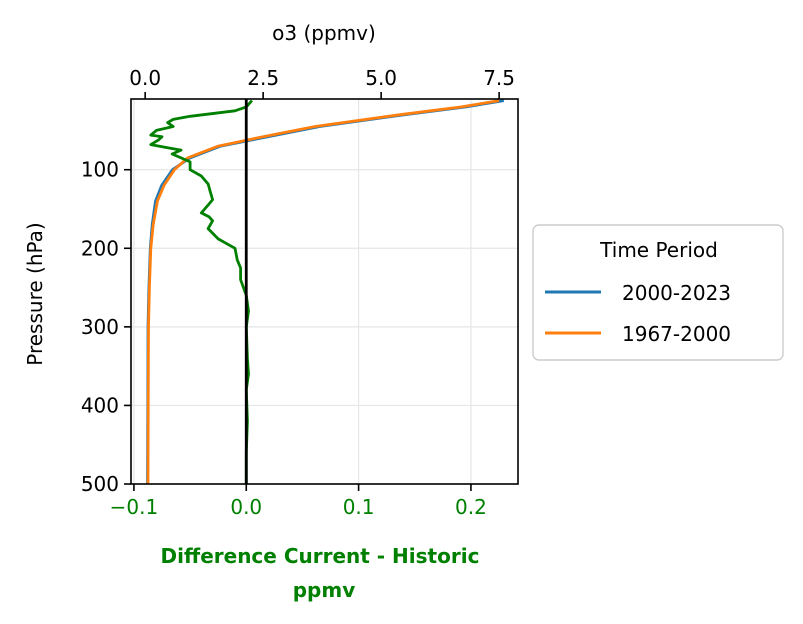 Image resolution: width=803 pixels, height=624 pixels. I want to click on y-tick-label: 300, so click(100, 327).